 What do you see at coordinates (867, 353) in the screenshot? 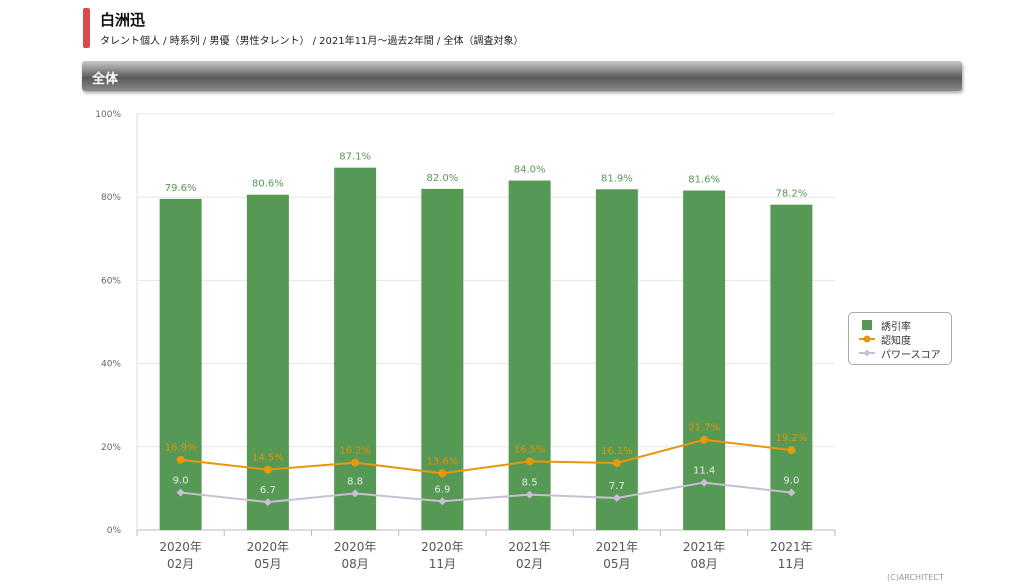
I see `legend-line-diamond-icon` at bounding box center [867, 353].